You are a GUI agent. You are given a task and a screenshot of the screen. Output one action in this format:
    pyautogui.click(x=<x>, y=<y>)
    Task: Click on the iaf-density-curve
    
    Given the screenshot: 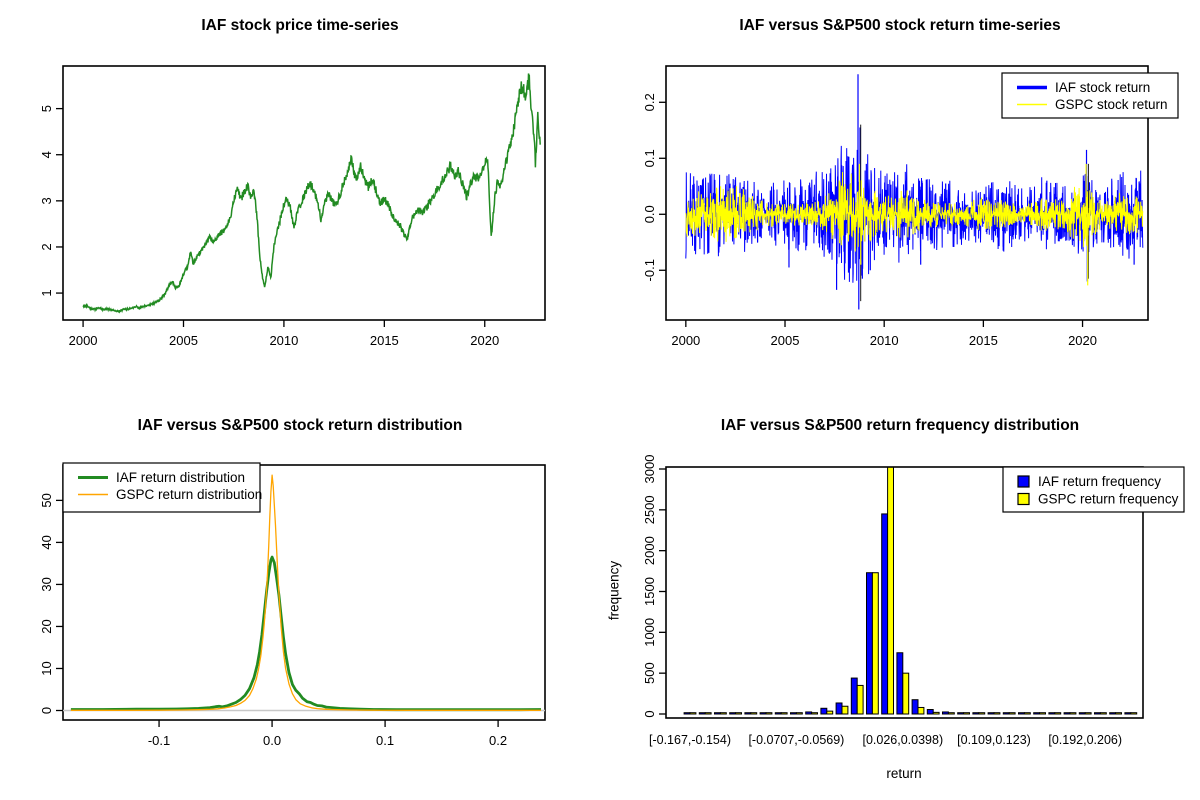 What is the action you would take?
    pyautogui.click(x=306, y=633)
    